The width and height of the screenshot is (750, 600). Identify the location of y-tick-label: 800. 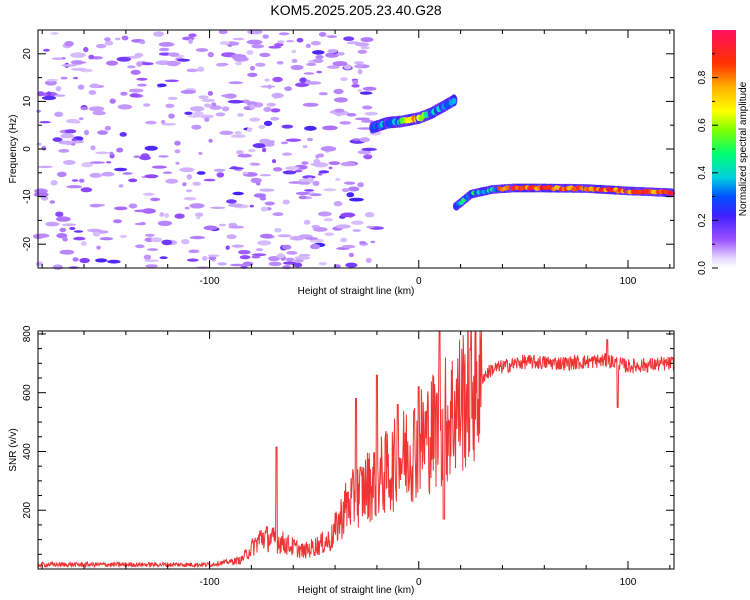
(27, 333).